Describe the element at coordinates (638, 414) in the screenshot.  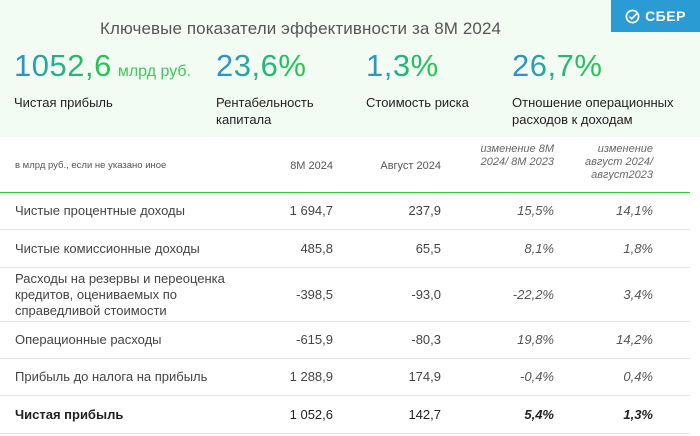
I see `cell: 1,3%` at that location.